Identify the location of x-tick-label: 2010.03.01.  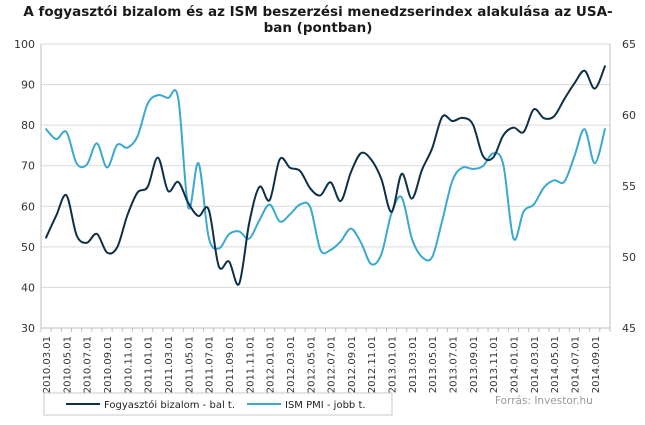
(47, 364).